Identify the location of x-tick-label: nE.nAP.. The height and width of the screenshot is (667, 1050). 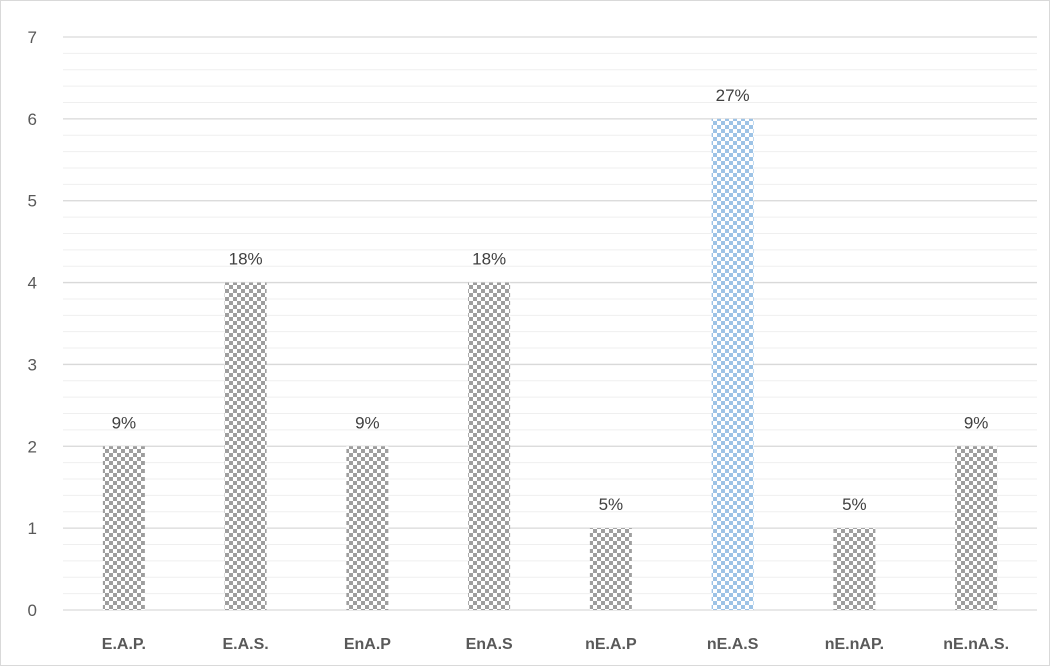
(854, 644).